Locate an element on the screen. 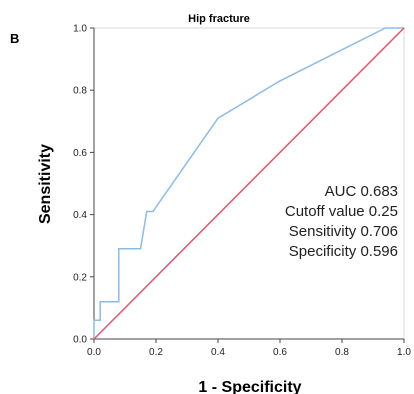  y-tick-label: 0.4 is located at coordinates (80, 215).